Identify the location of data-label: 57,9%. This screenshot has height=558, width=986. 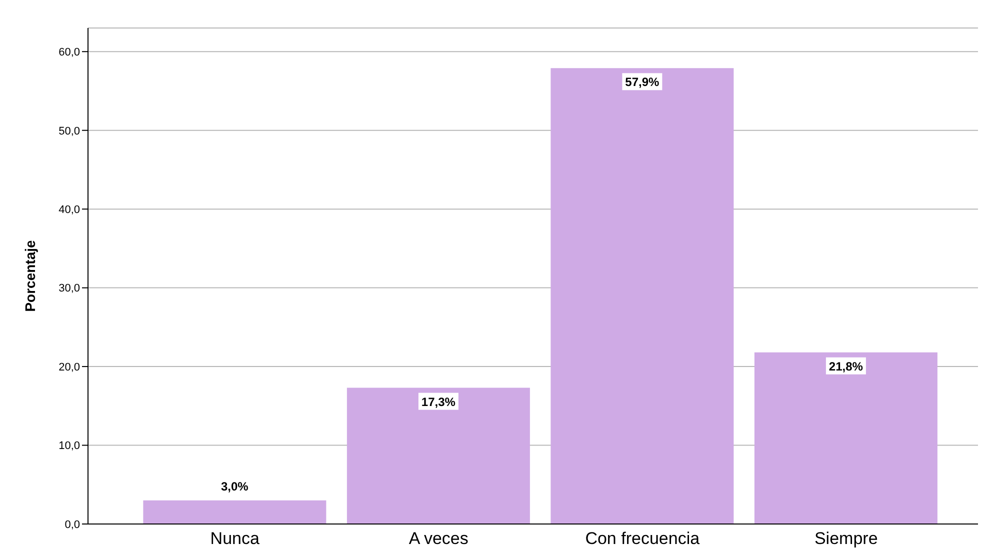
(642, 82).